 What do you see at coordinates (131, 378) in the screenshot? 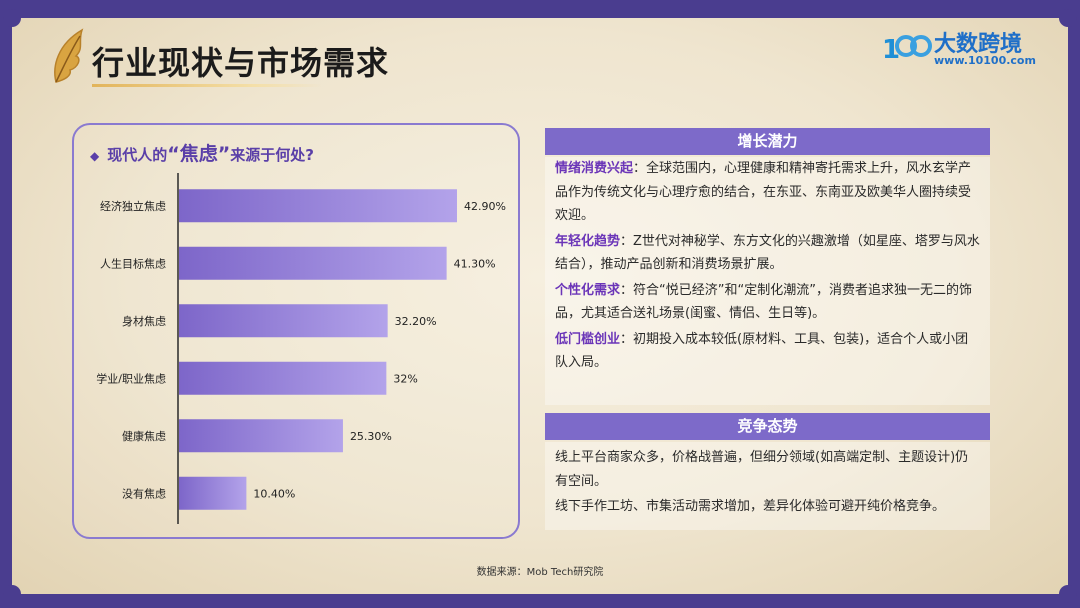
I see `category-label: 学业/职业焦虑` at bounding box center [131, 378].